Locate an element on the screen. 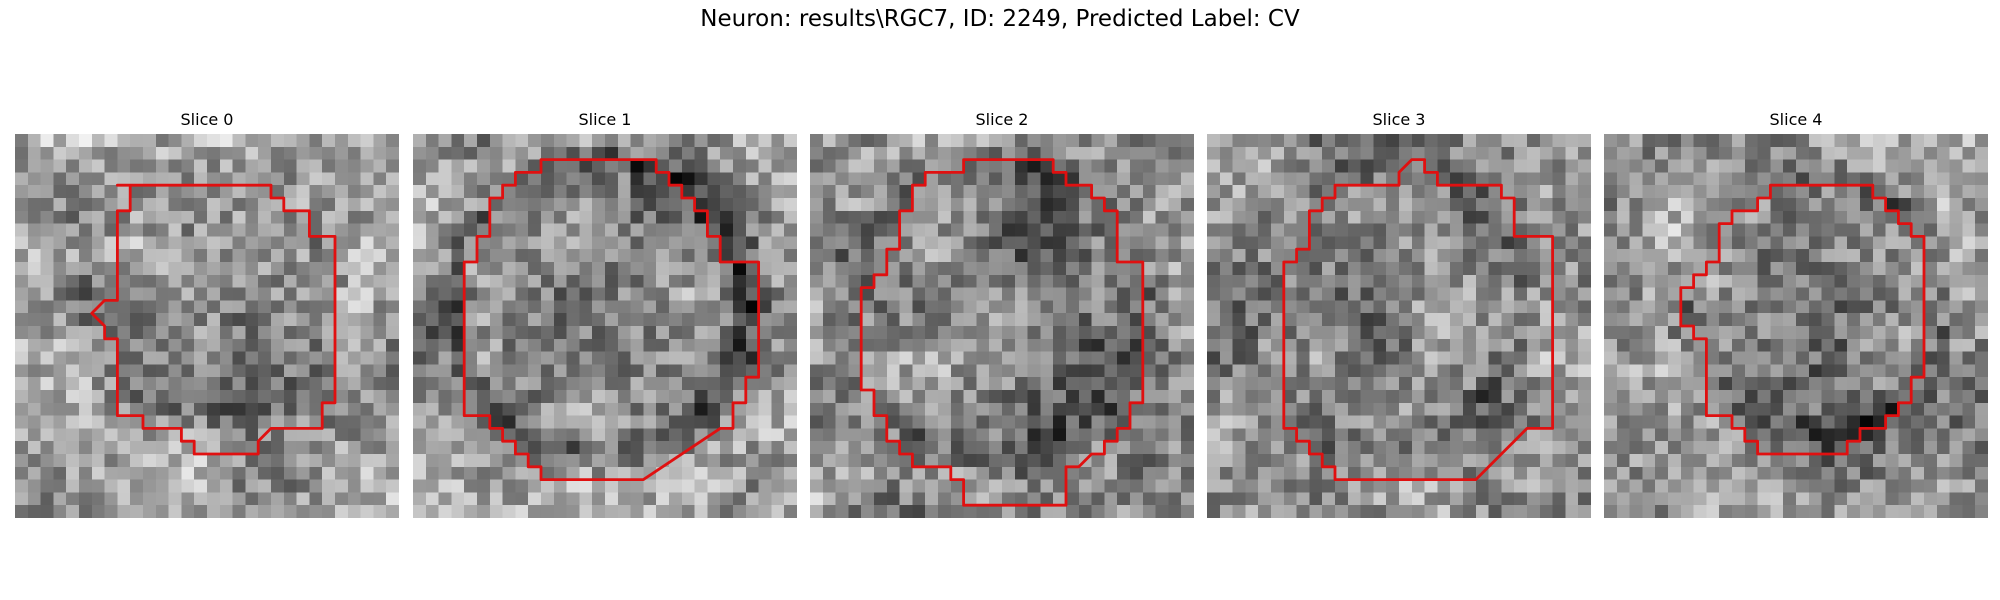 Image resolution: width=2000 pixels, height=600 pixels. slice-title-1: Slice 1 is located at coordinates (605, 119).